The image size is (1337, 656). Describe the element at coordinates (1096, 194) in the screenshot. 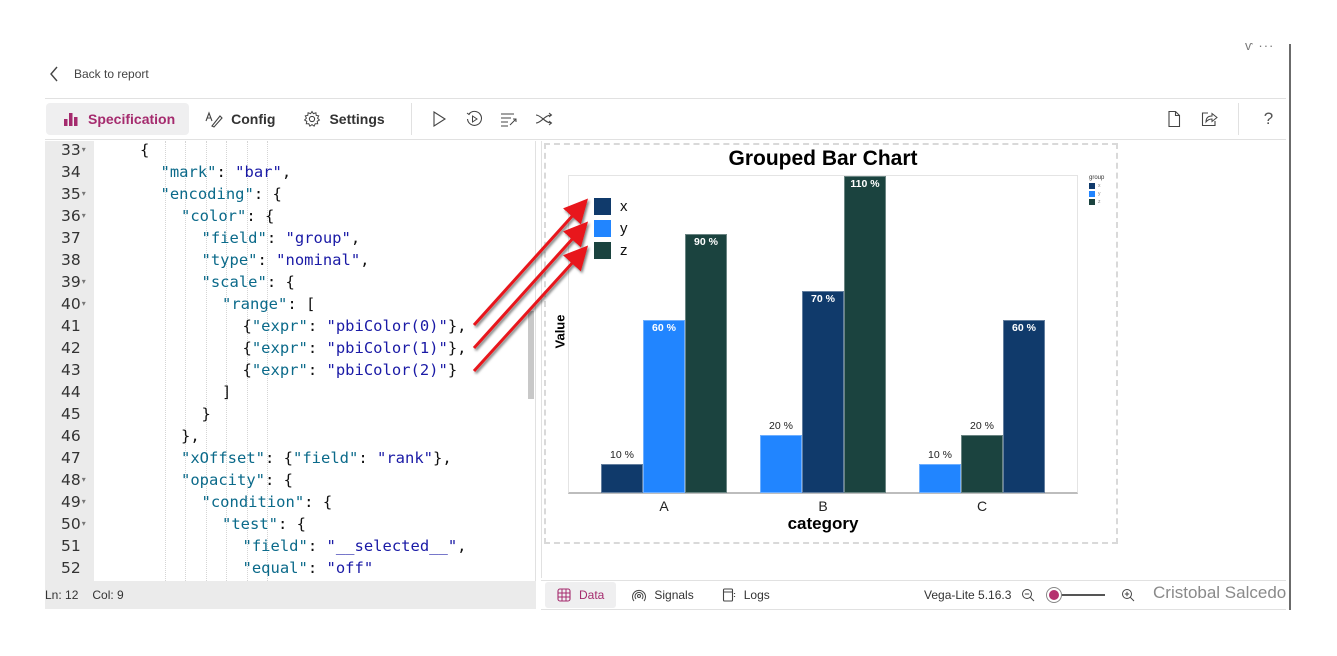

I see `legend-entry: y` at that location.